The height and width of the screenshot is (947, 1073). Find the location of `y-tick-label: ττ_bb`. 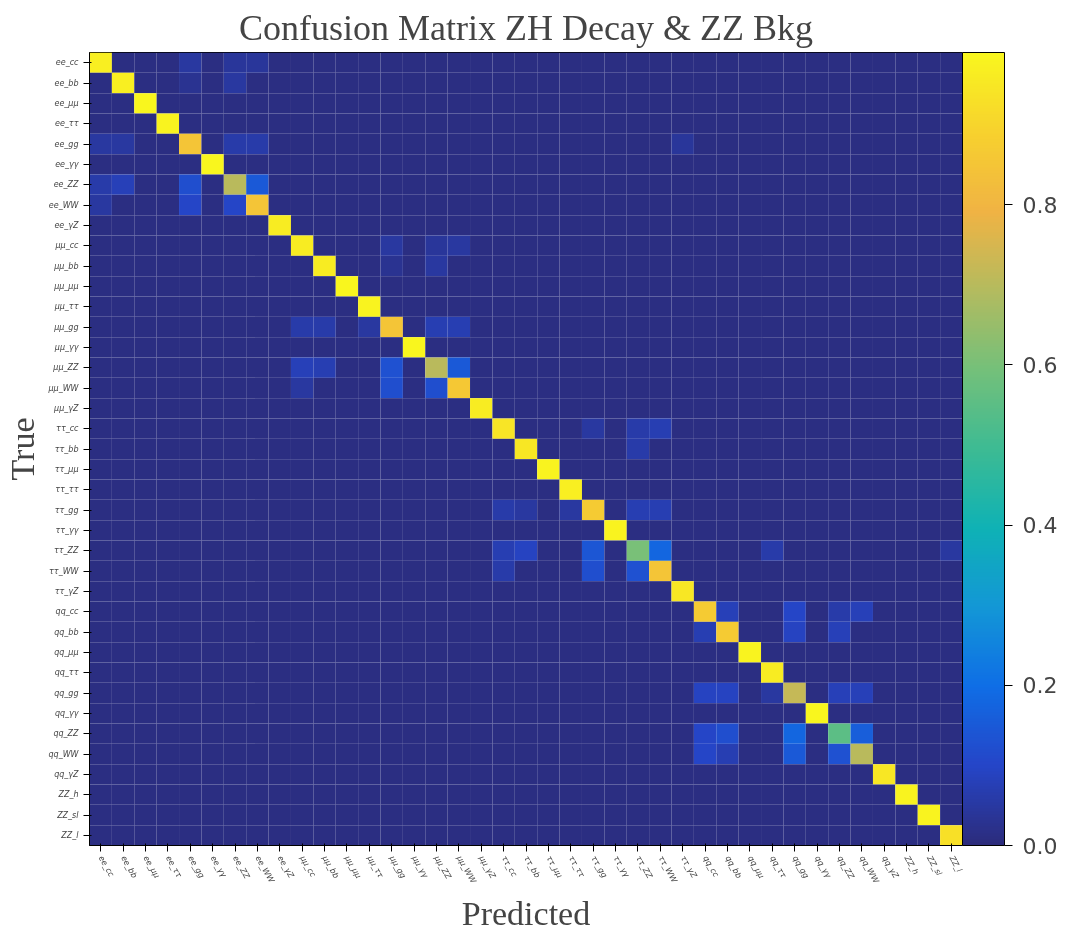

y-tick-label: ττ_bb is located at coordinates (66, 449).